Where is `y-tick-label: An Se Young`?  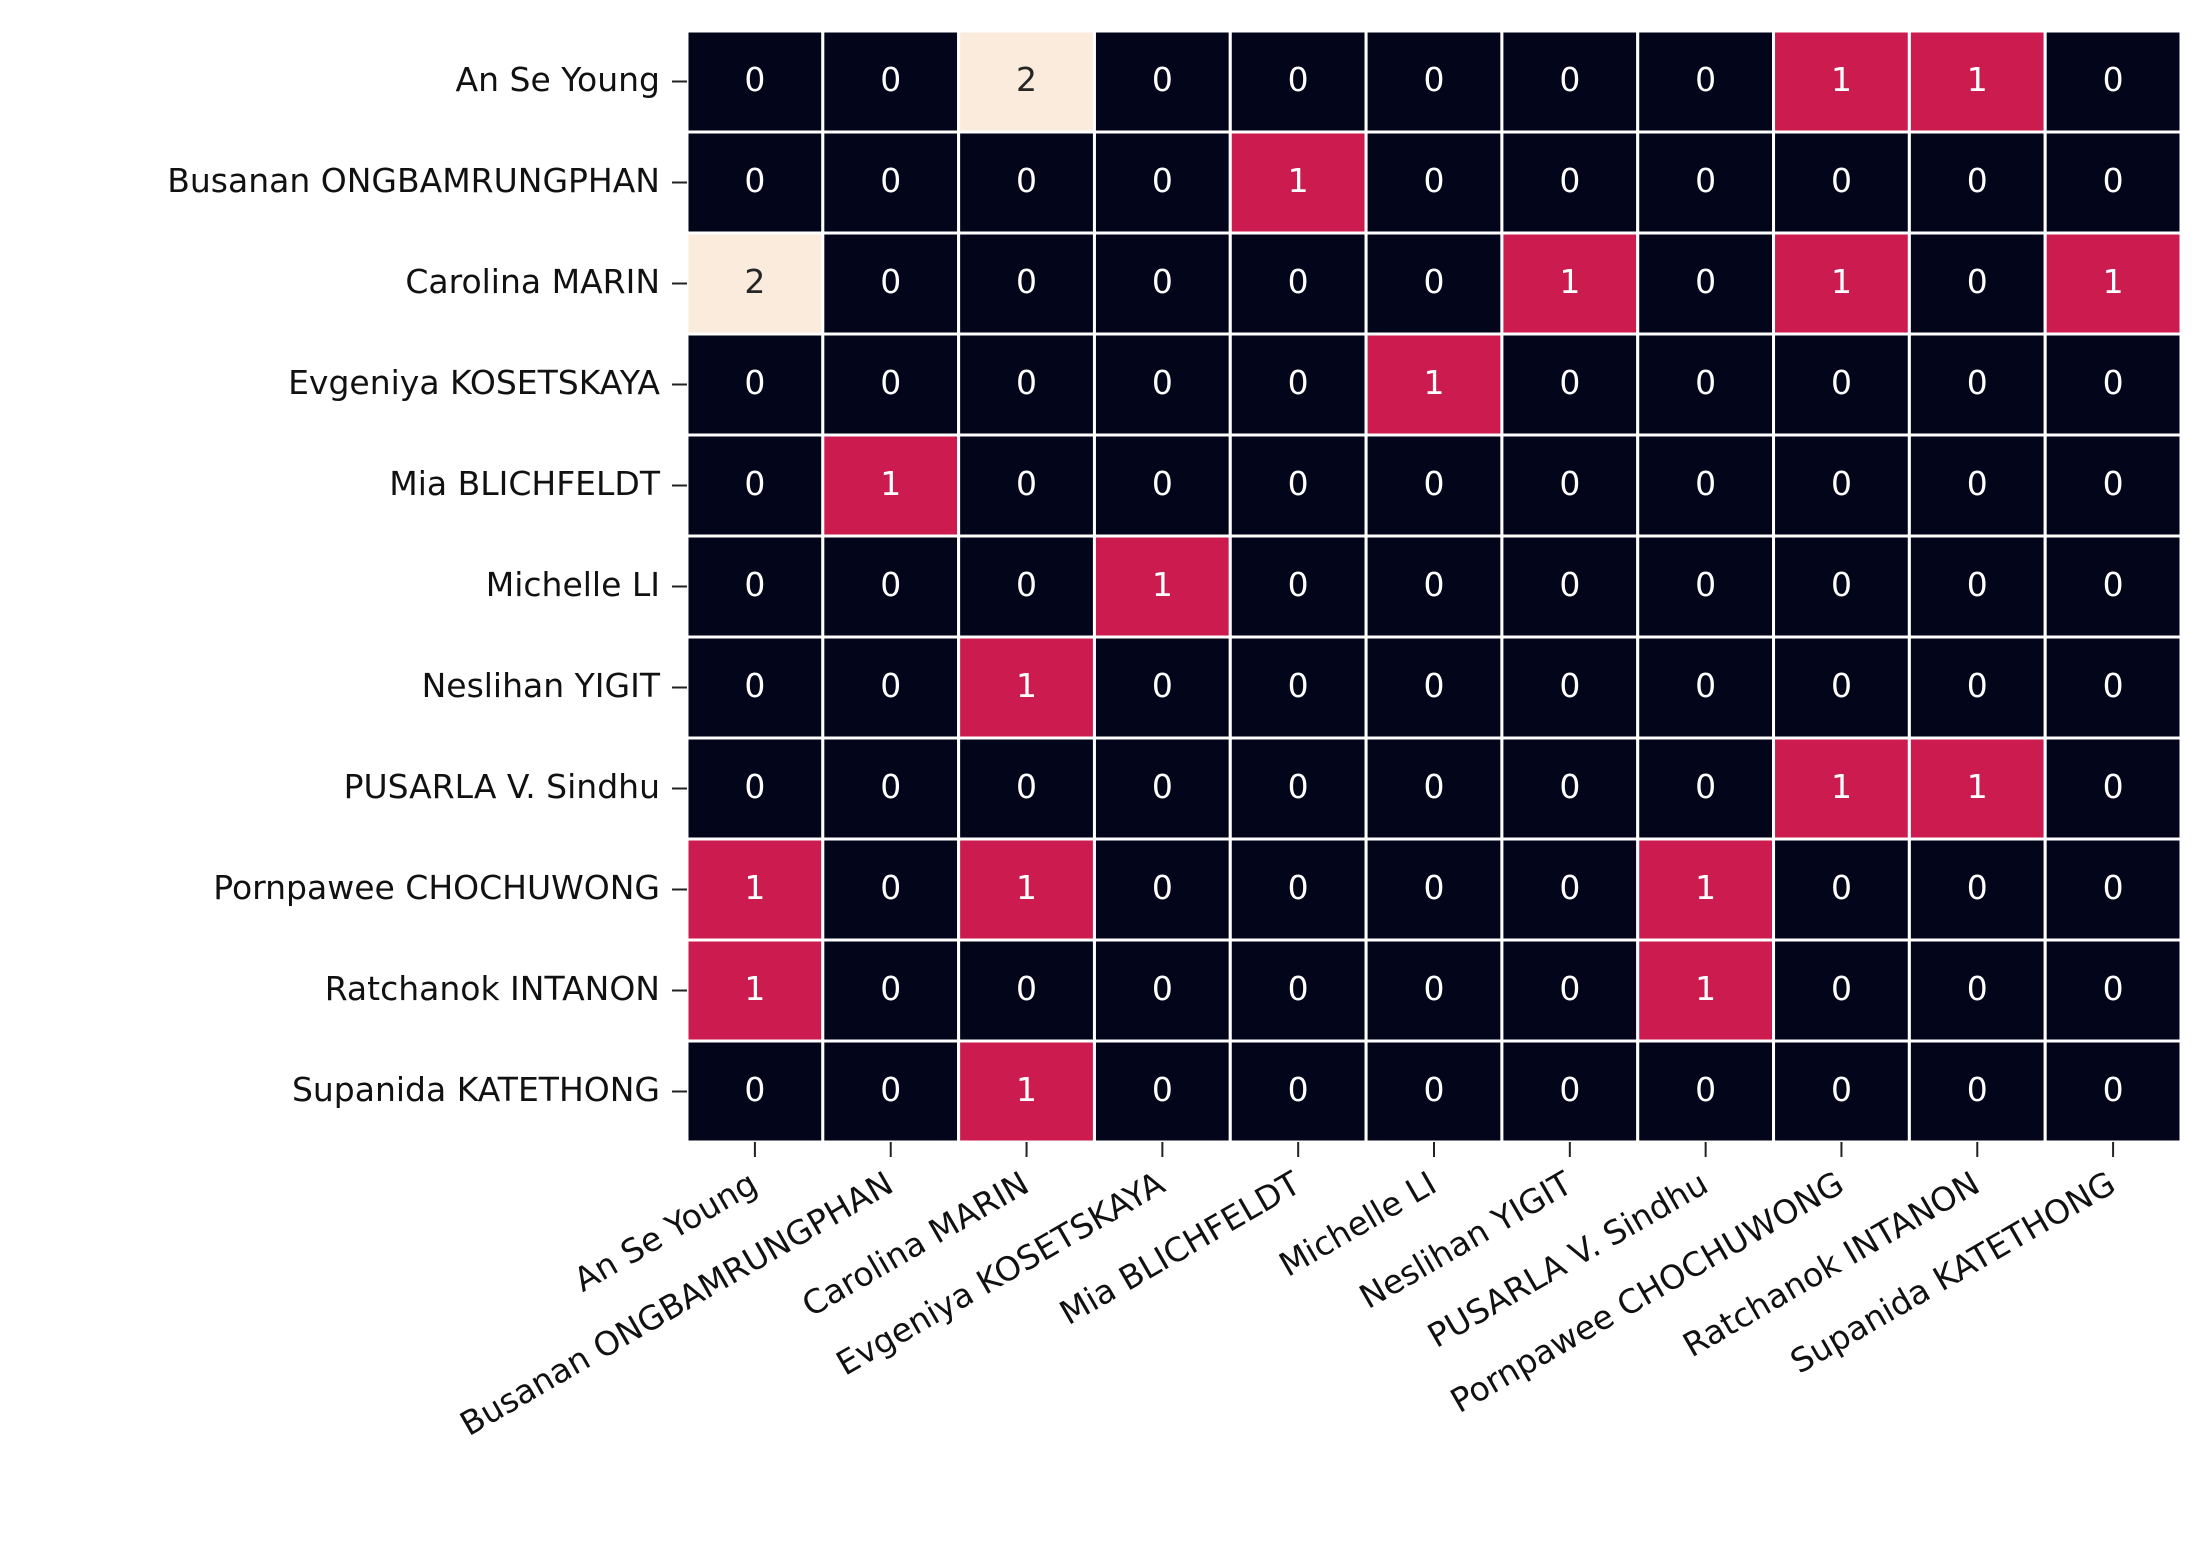 y-tick-label: An Se Young is located at coordinates (558, 79).